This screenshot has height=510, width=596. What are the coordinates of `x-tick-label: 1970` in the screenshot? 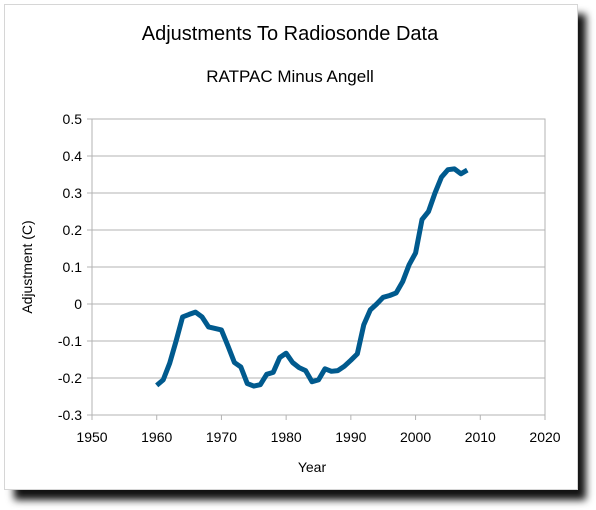 It's located at (221, 437).